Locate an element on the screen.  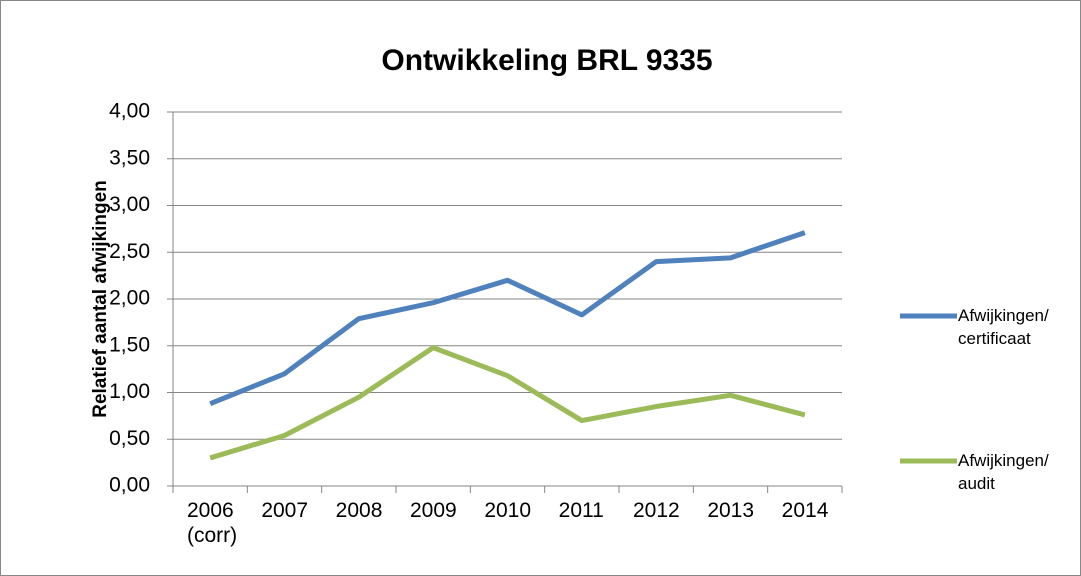
x-tick-label: 2014 is located at coordinates (805, 510).